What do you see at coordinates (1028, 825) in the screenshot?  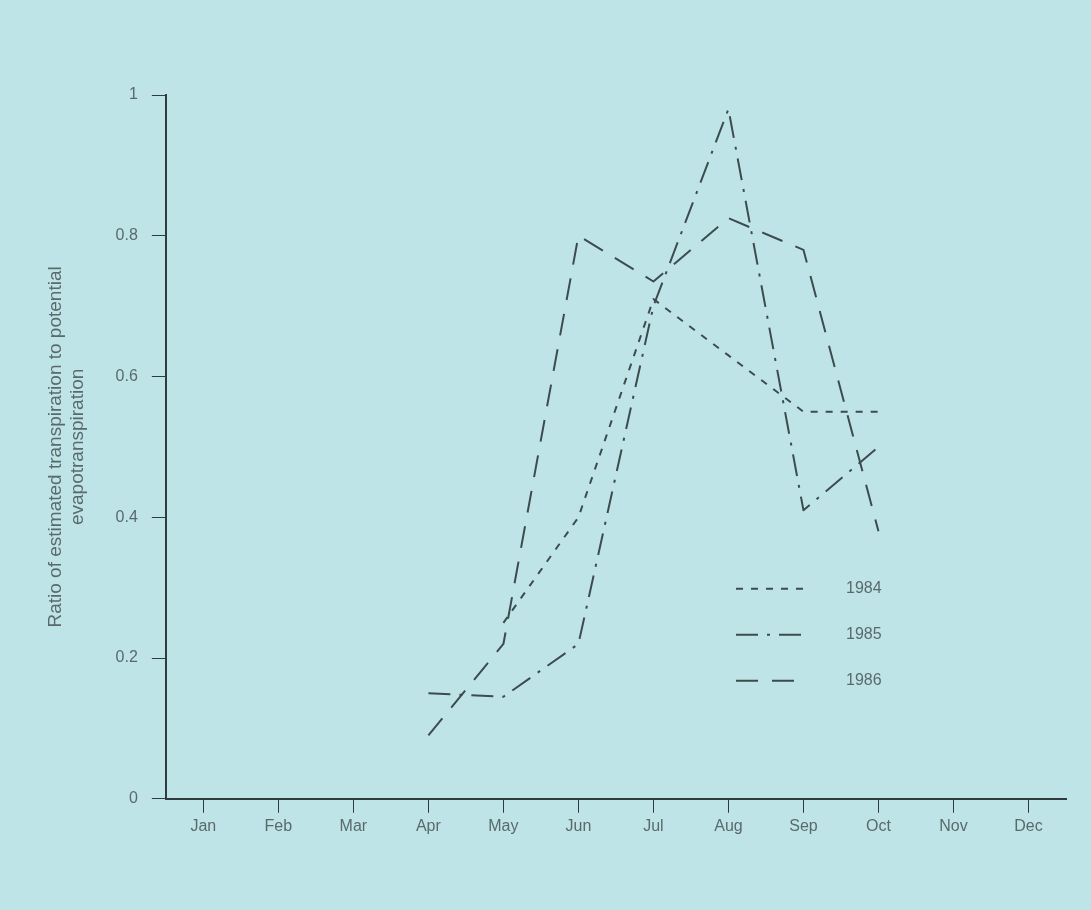 I see `x-tick-label: Dec` at bounding box center [1028, 825].